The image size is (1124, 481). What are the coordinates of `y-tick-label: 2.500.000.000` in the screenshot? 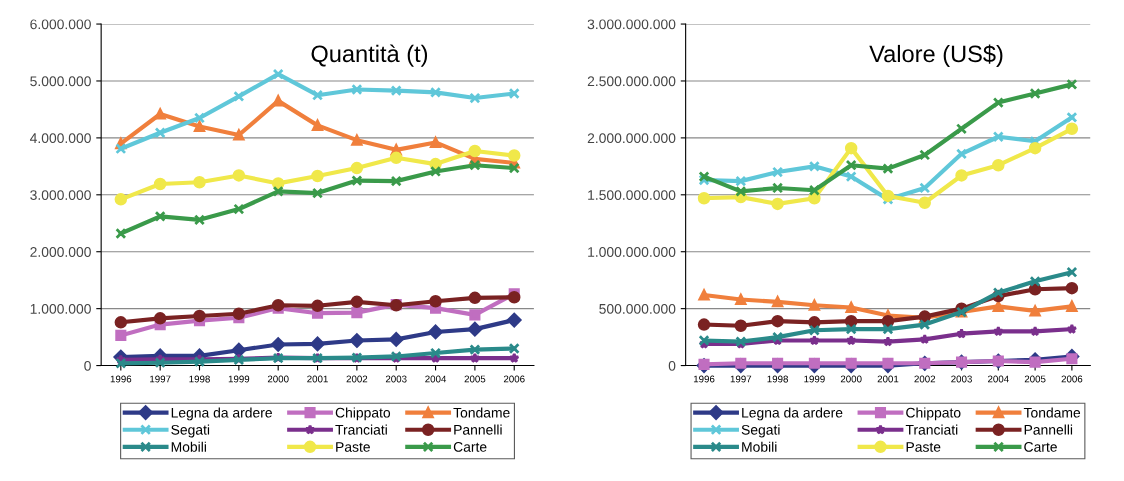 It's located at (631, 81).